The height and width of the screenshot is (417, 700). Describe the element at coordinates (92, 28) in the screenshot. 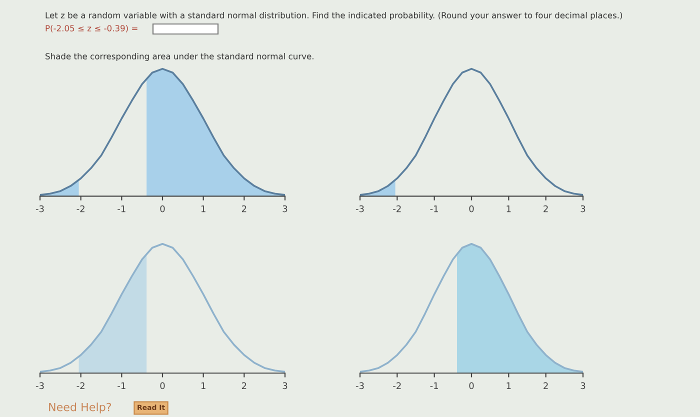

I see `chart-subtitle: P(-2.05 ≤ z ≤ -0.39) =` at that location.